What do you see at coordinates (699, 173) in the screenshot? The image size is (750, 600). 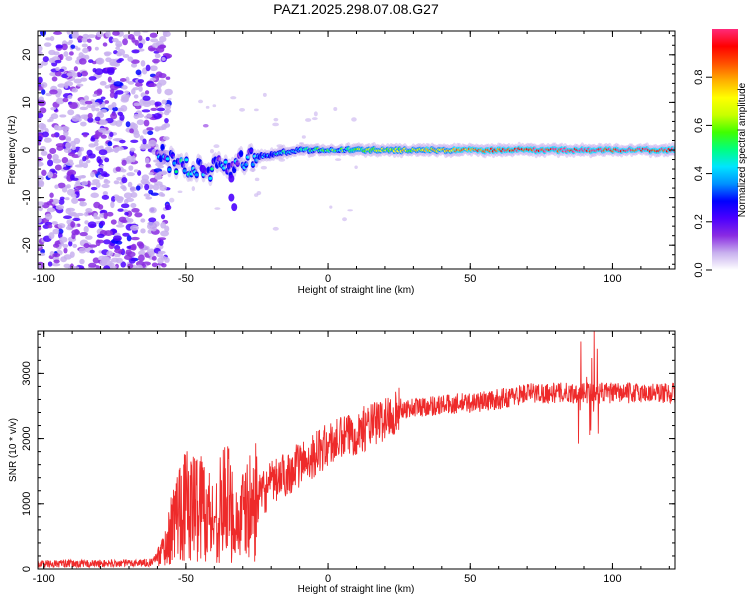 I see `colorbar-tick-label: 0.4` at bounding box center [699, 173].